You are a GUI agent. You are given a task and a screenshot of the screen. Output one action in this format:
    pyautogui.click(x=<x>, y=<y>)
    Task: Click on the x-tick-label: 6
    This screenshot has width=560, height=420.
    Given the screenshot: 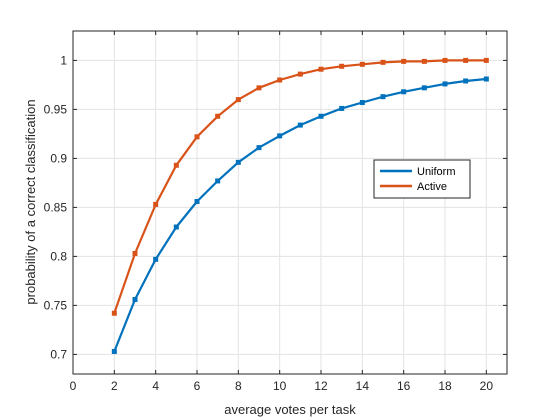 What is the action you would take?
    pyautogui.click(x=197, y=386)
    